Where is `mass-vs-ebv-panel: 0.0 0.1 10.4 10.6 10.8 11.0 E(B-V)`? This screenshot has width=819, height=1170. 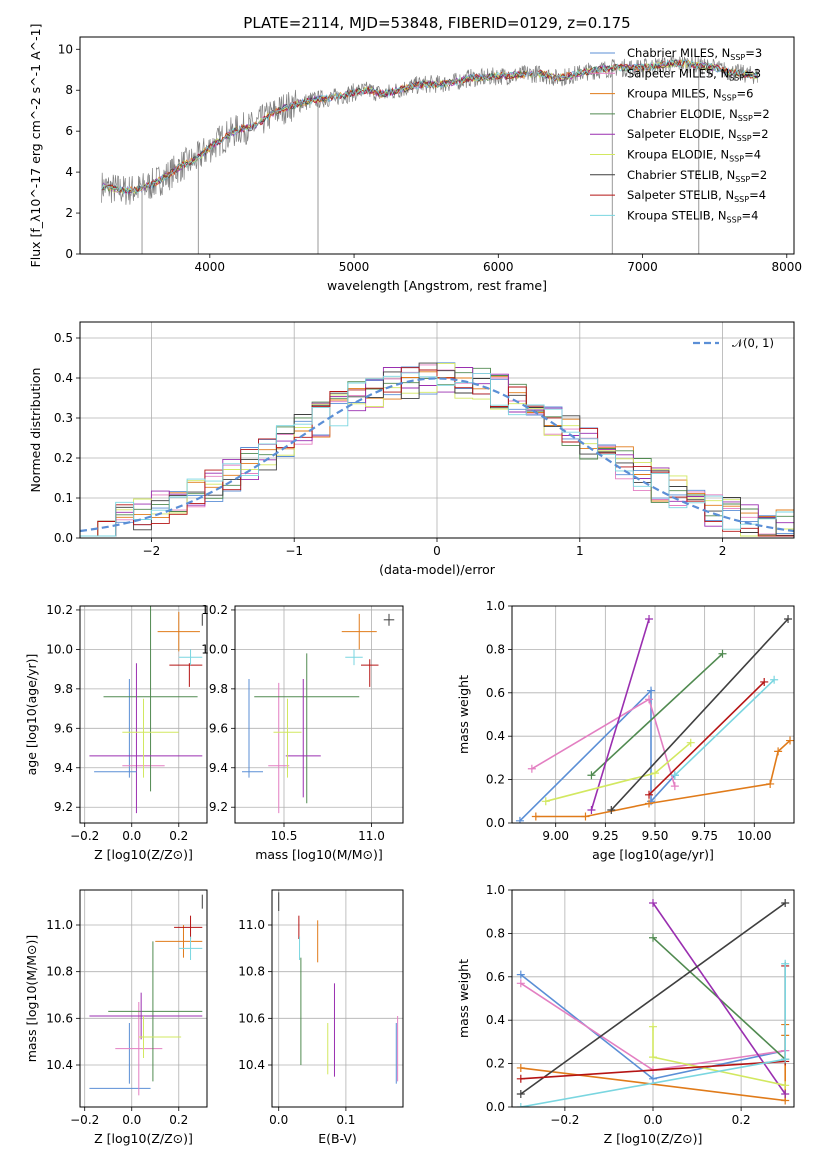
mass-vs-ebv-panel: 0.0 0.1 10.4 10.6 10.8 11.0 E(B-V) is located at coordinates (321, 1017).